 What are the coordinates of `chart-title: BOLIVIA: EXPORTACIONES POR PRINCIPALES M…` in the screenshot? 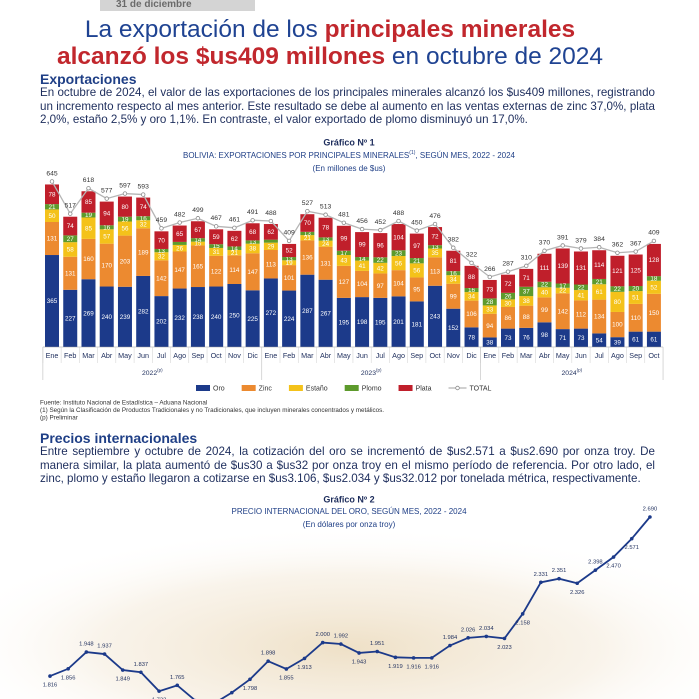 It's located at (349, 155).